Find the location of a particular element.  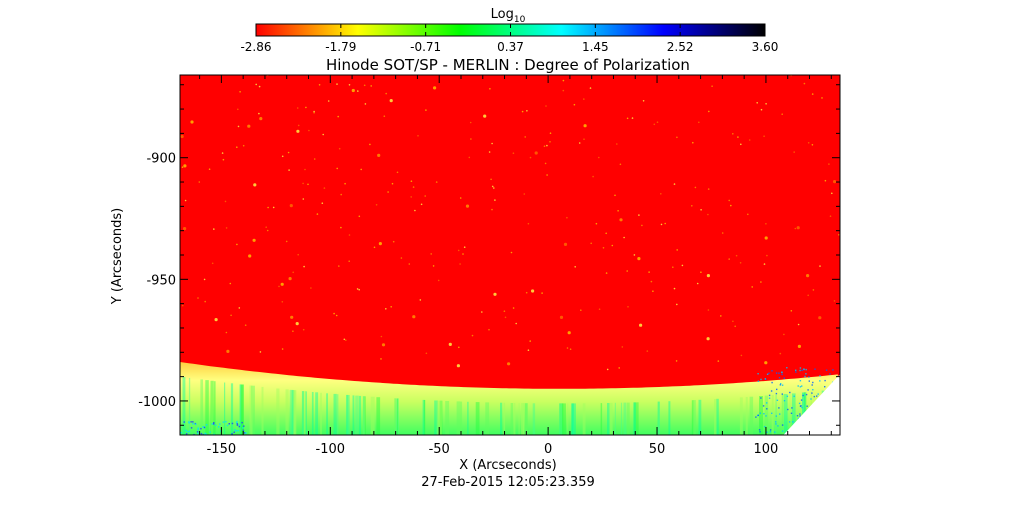

y-axis-label: Y (Arcseconds) is located at coordinates (117, 256).